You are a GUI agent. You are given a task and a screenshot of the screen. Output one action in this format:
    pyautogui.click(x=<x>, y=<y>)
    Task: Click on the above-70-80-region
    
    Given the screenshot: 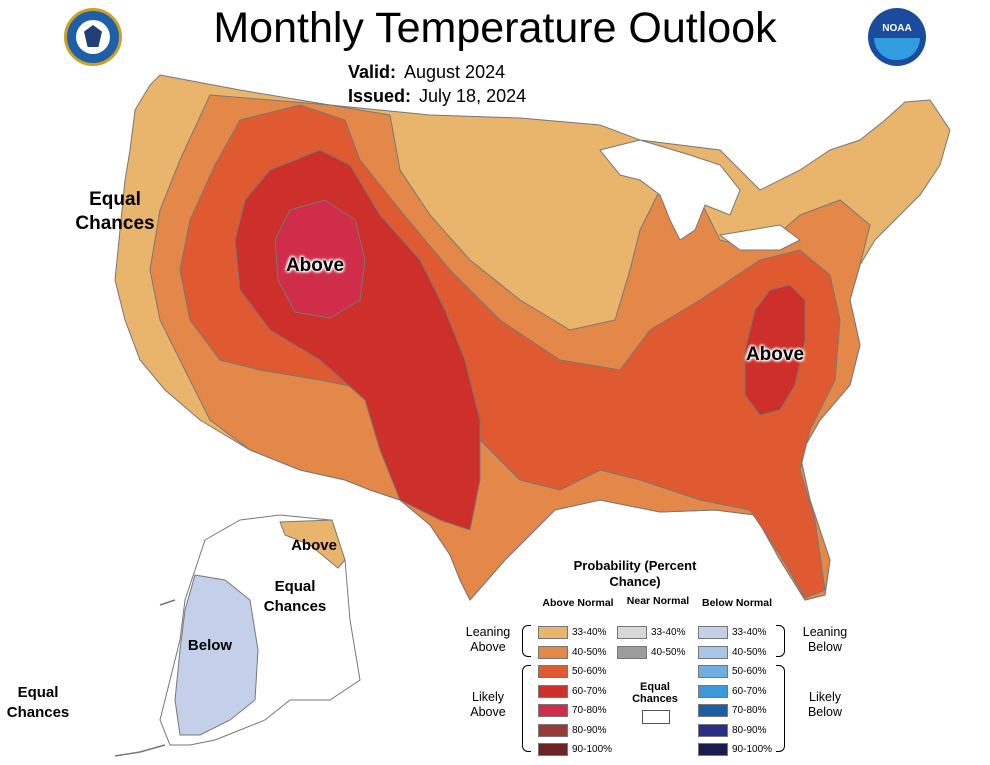 What is the action you would take?
    pyautogui.click(x=320, y=259)
    